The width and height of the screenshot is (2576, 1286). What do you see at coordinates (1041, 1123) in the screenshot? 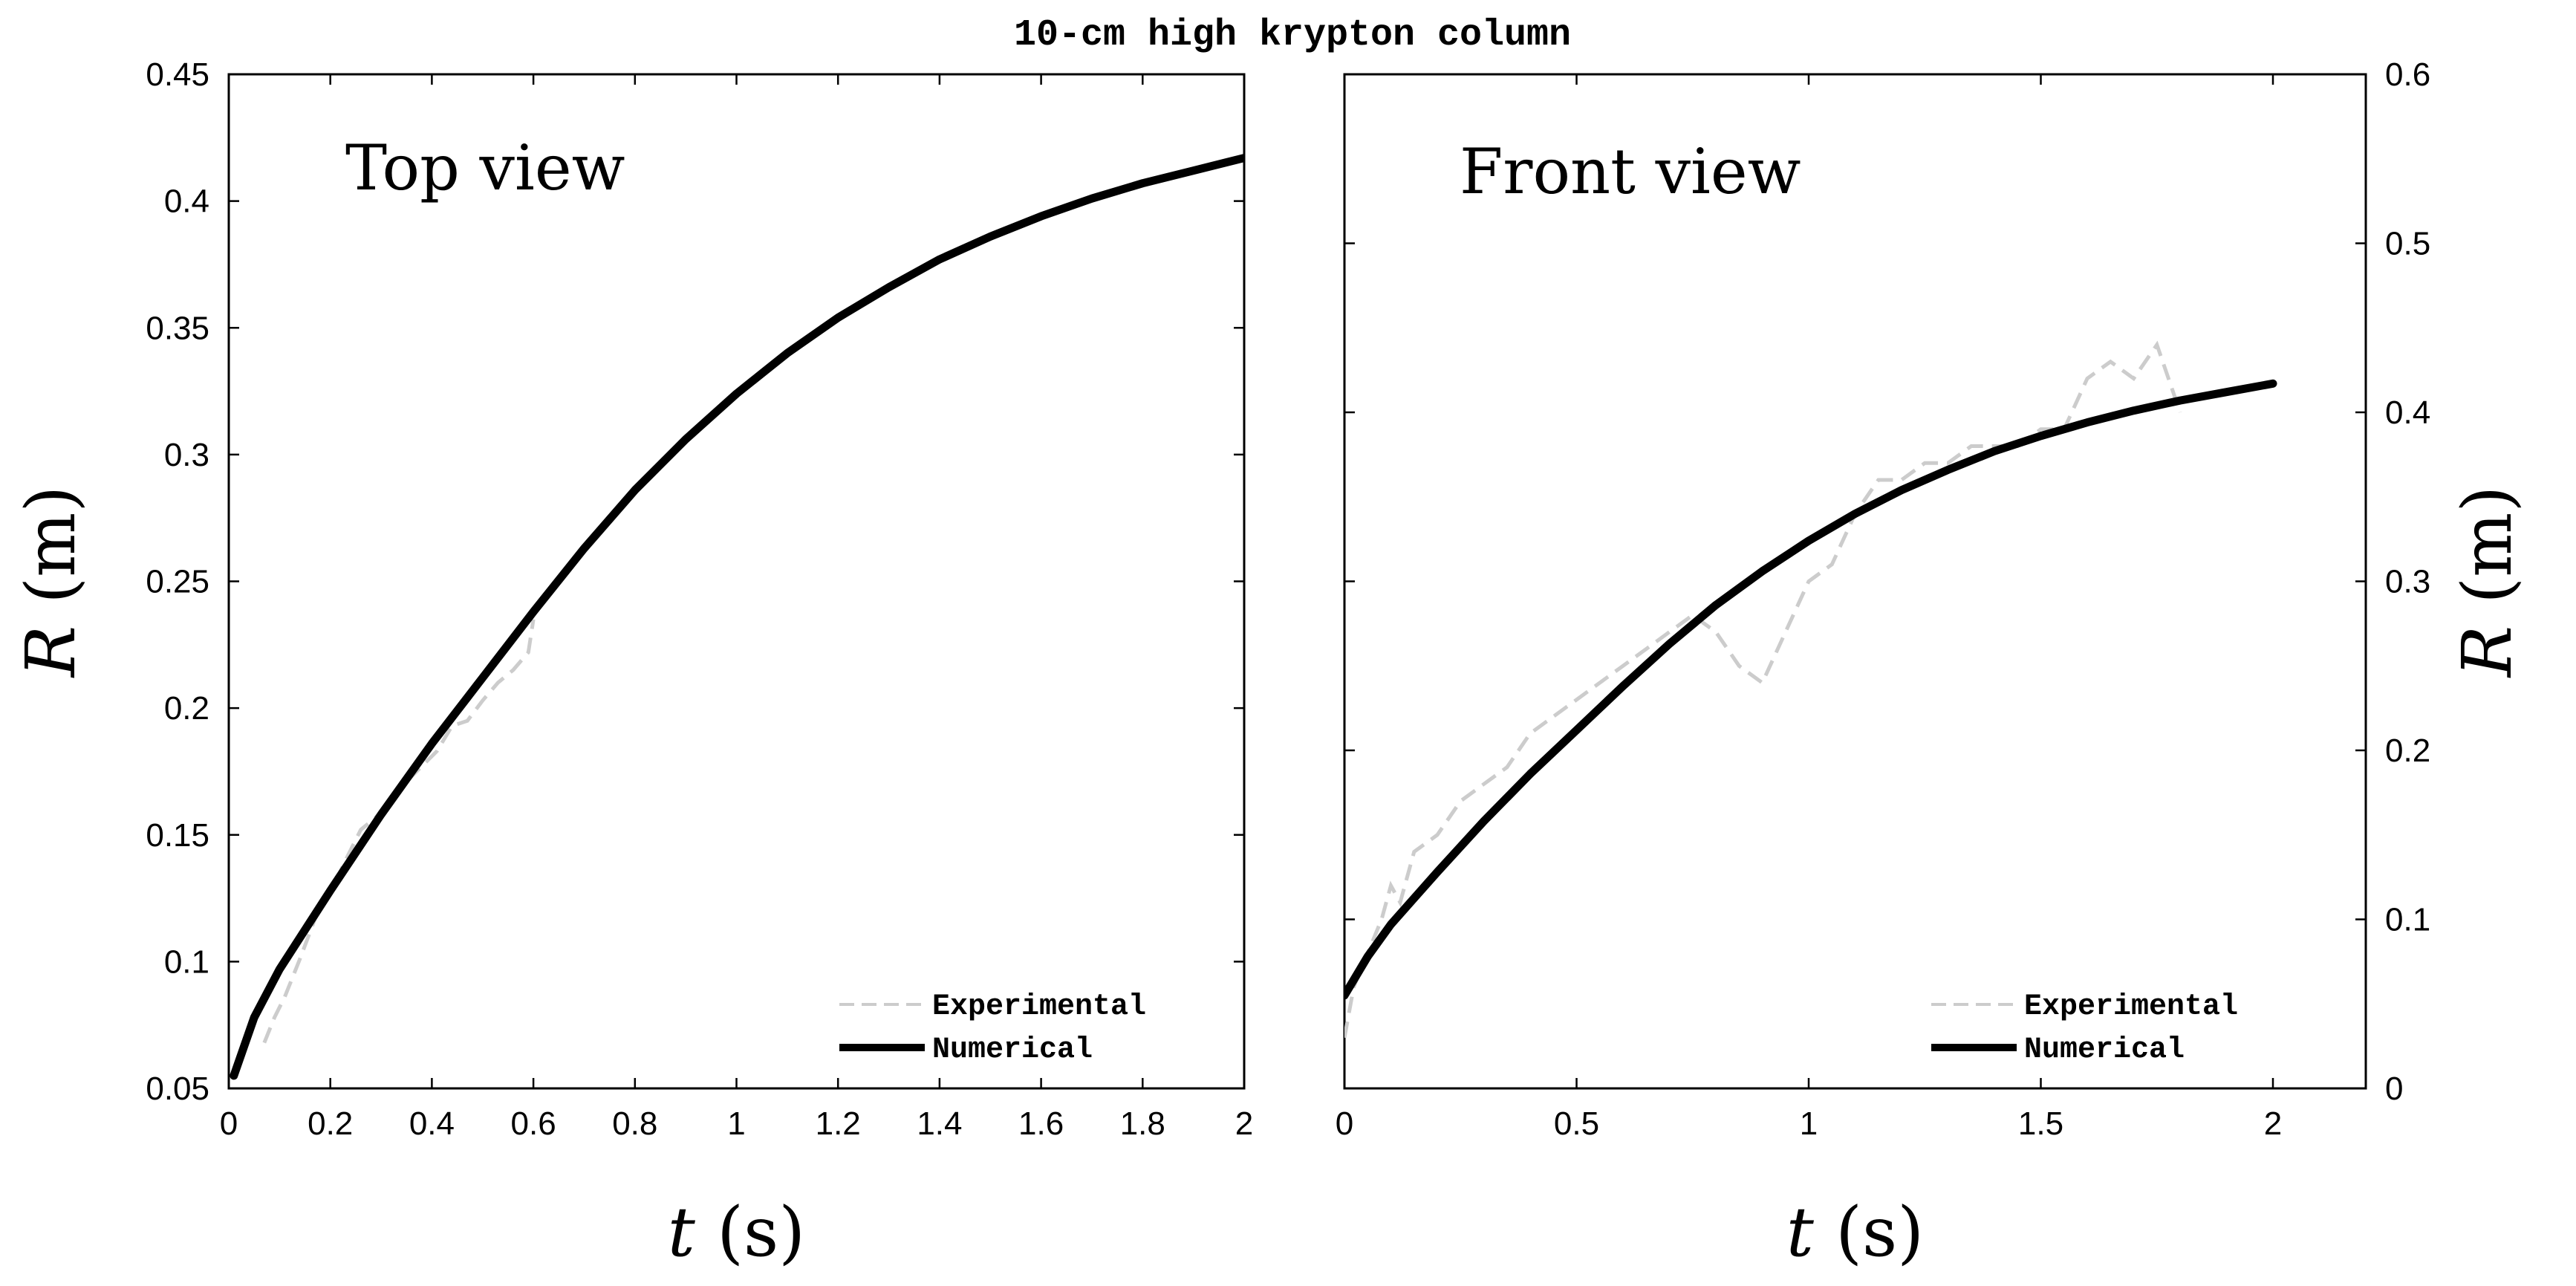
I see `x-tick-label: 1.6` at bounding box center [1041, 1123].